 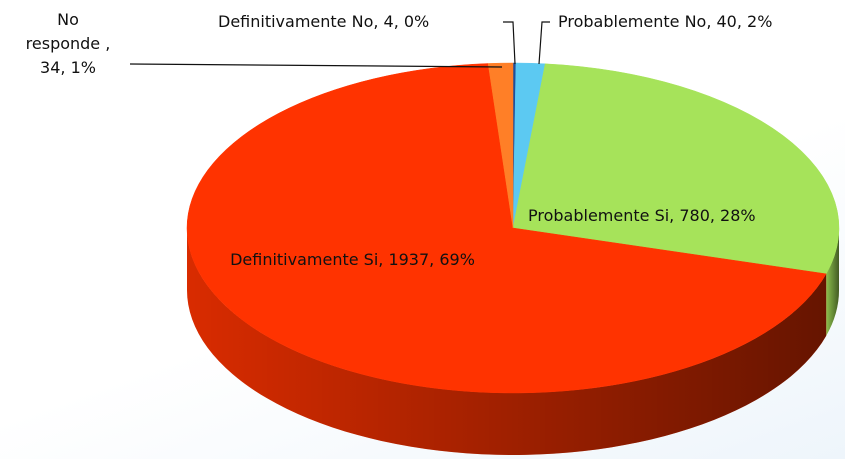 What do you see at coordinates (500, 145) in the screenshot?
I see `pie-slice` at bounding box center [500, 145].